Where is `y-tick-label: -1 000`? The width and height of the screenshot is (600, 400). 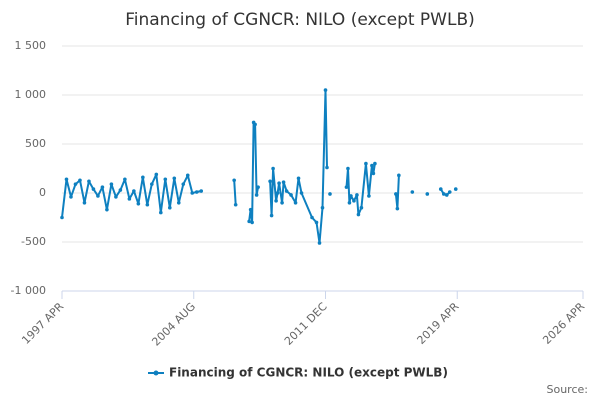
y-tick-label: -1 000 is located at coordinates (28, 290).